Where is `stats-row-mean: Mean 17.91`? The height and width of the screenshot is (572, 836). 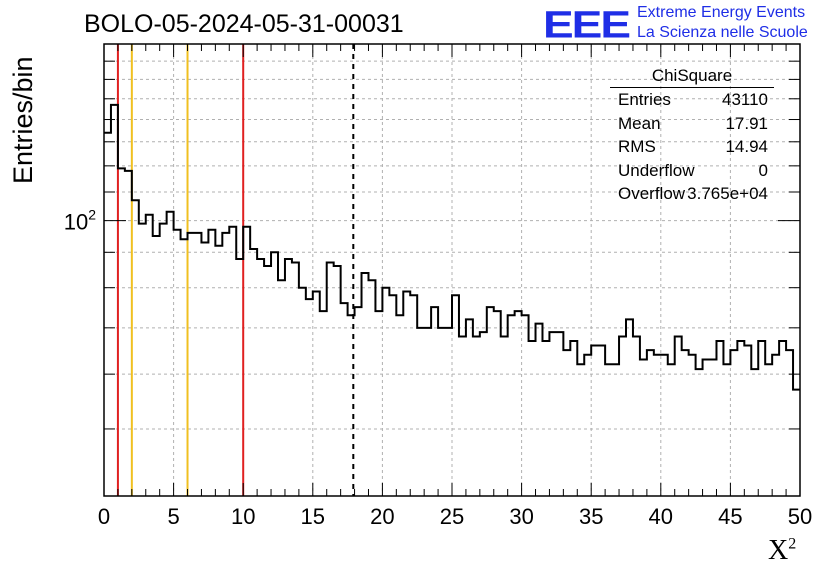 stats-row-mean: Mean 17.91 is located at coordinates (693, 123).